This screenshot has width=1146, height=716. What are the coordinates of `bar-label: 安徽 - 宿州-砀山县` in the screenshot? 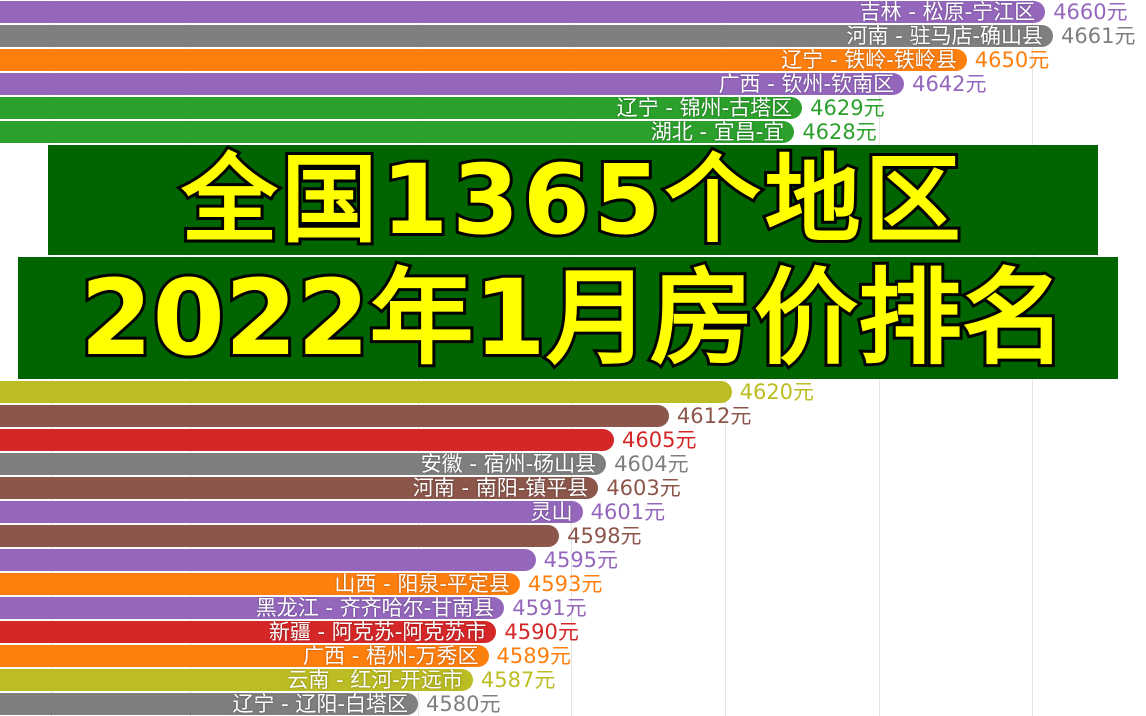 It's located at (508, 464).